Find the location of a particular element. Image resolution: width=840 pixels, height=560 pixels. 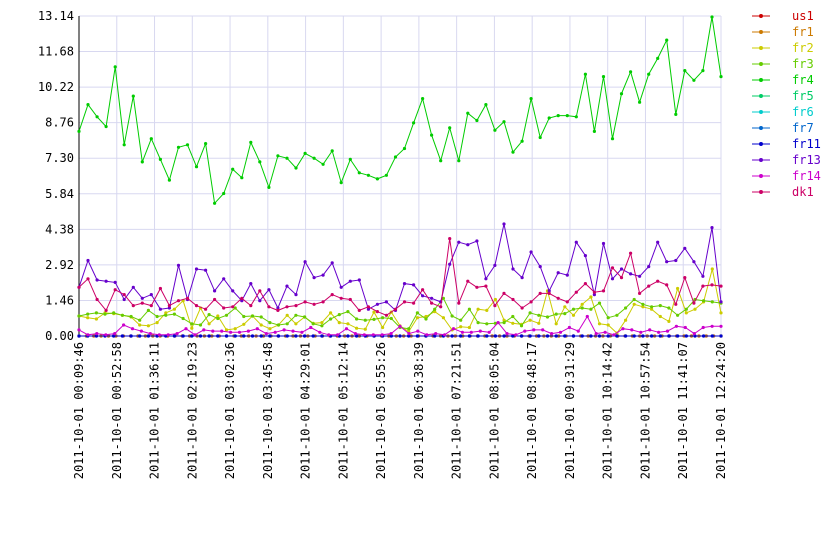

x-tick-label: 2011-10-01 01:36:11 is located at coordinates (155, 410).